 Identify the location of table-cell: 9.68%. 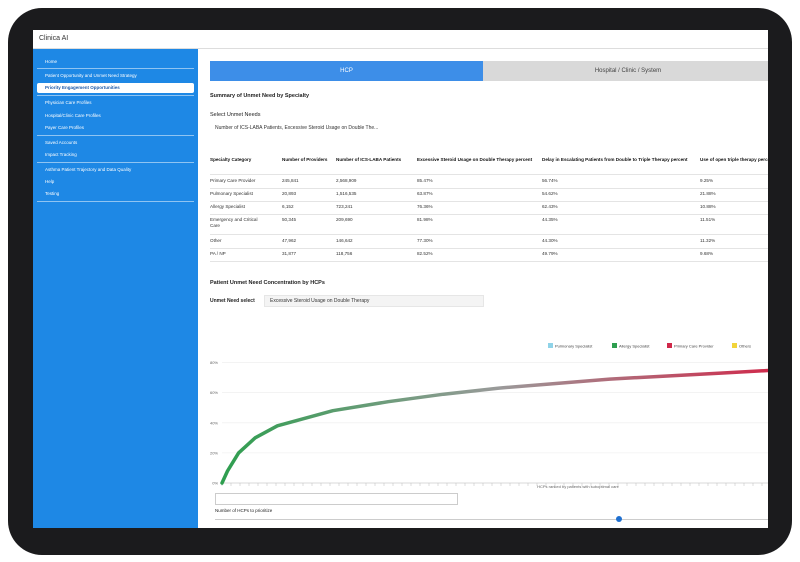
(707, 253).